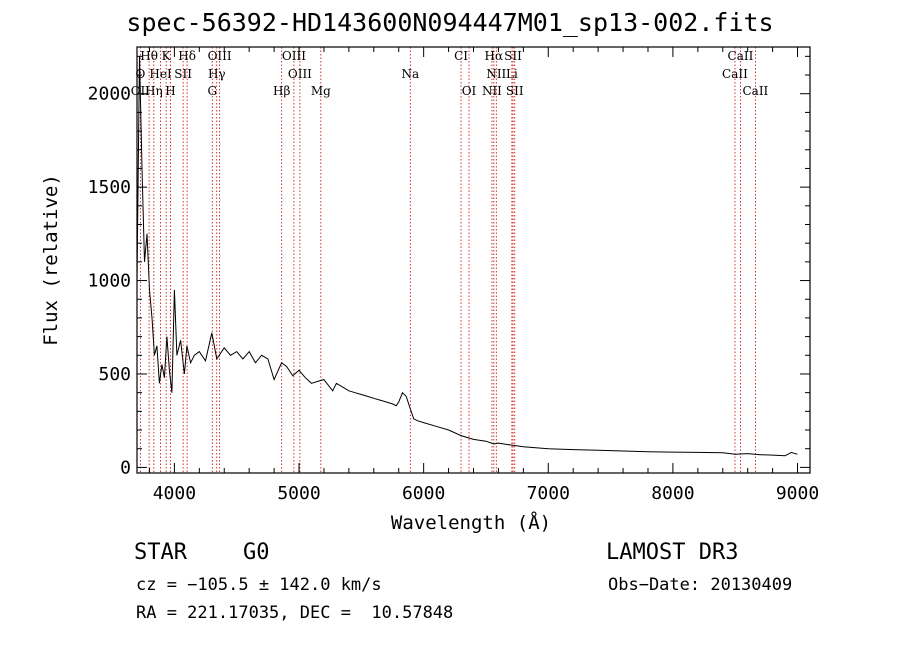 The height and width of the screenshot is (649, 900). Describe the element at coordinates (494, 56) in the screenshot. I see `spectral-line-label: Hα` at that location.